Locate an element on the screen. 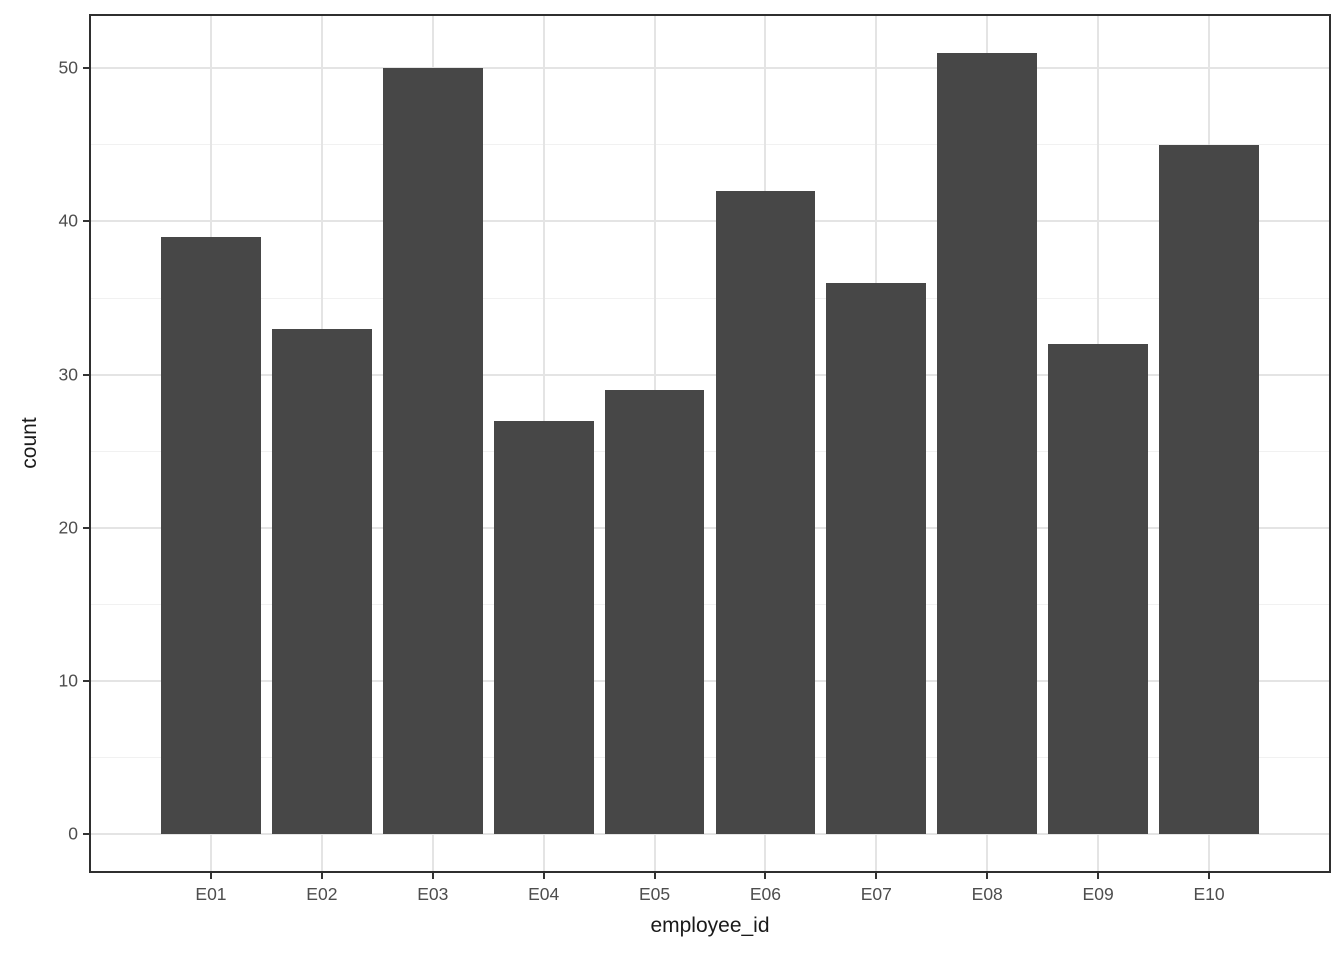 This screenshot has width=1344, height=960. x-tick-E05 is located at coordinates (654, 876).